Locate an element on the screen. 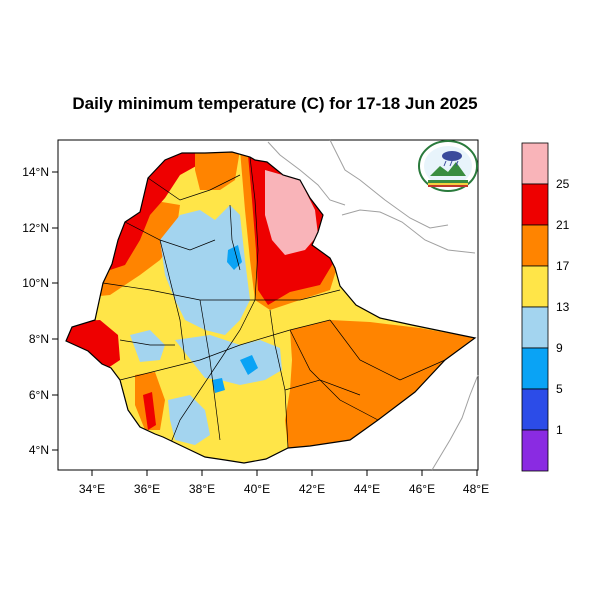 The width and height of the screenshot is (600, 600). lon-tick-label: 44°E is located at coordinates (367, 489).